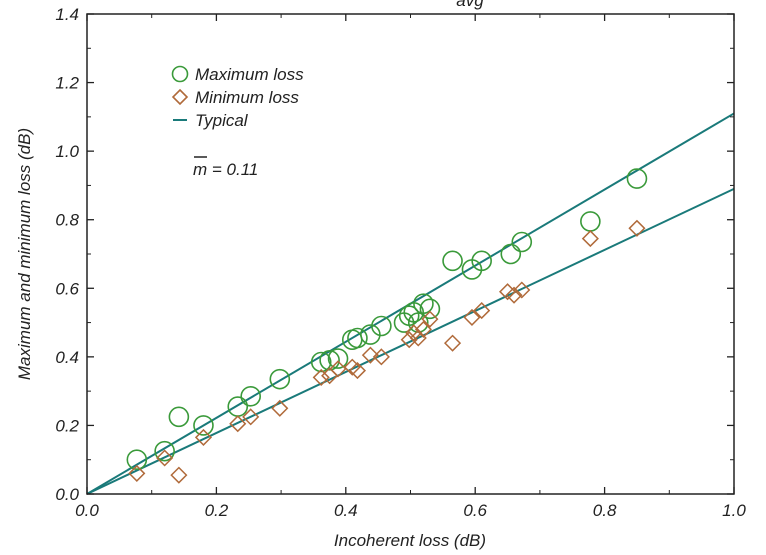  I want to click on y-tick-label: 1.2, so click(67, 83).